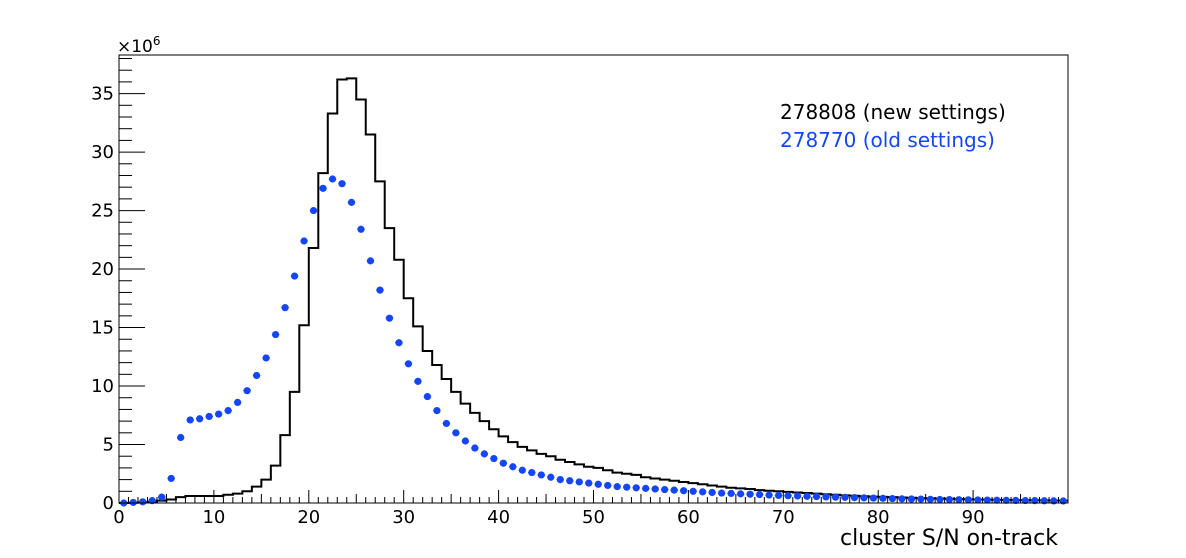 The height and width of the screenshot is (558, 1186). I want to click on legend-entry-new-settings: 278808 (new settings), so click(893, 112).